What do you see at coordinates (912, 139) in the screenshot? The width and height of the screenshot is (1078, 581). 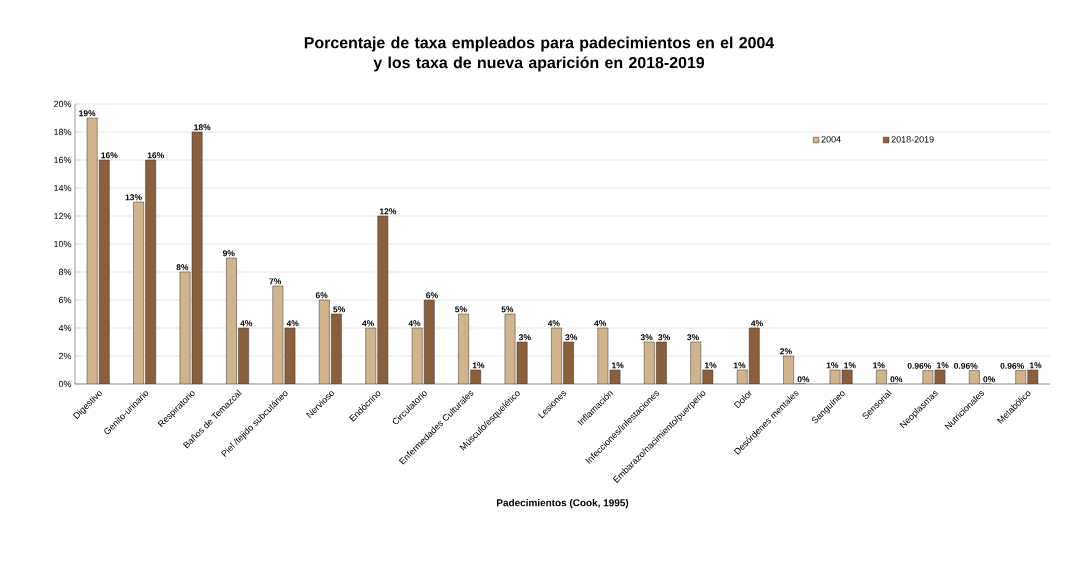 I see `legend-label: 2018-2019` at bounding box center [912, 139].